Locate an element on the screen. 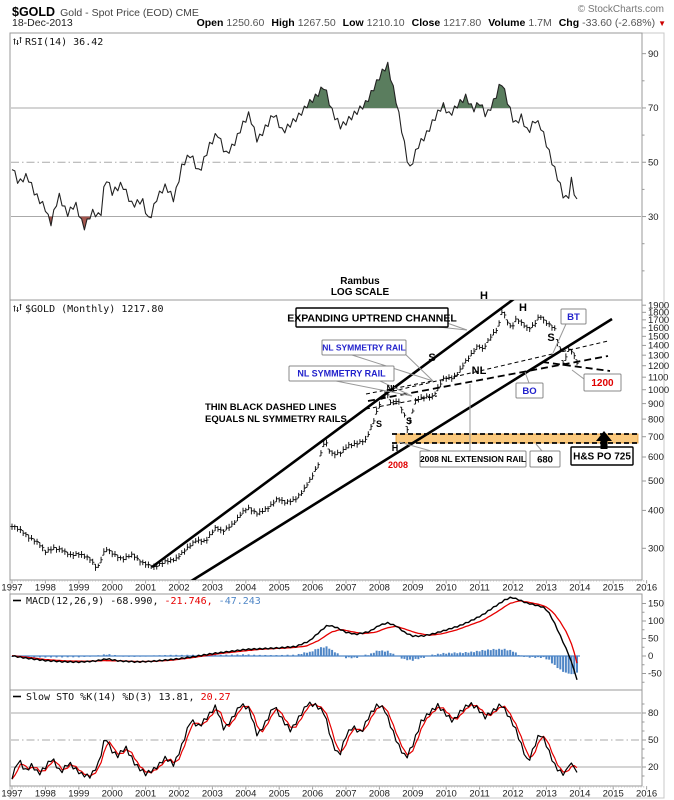 This screenshot has height=800, width=674. close-label: Close is located at coordinates (426, 23).